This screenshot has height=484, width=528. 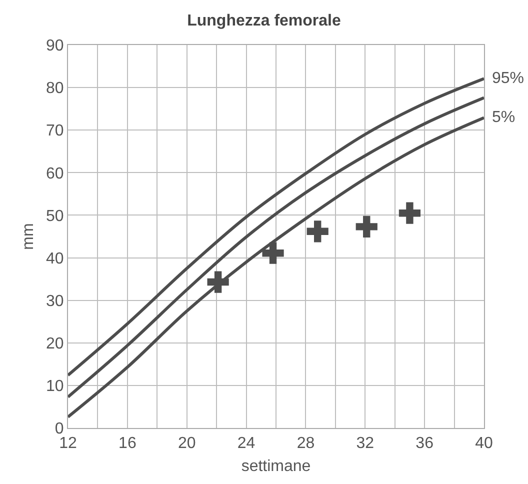 What do you see at coordinates (55, 259) in the screenshot?
I see `y-tick-label: 40` at bounding box center [55, 259].